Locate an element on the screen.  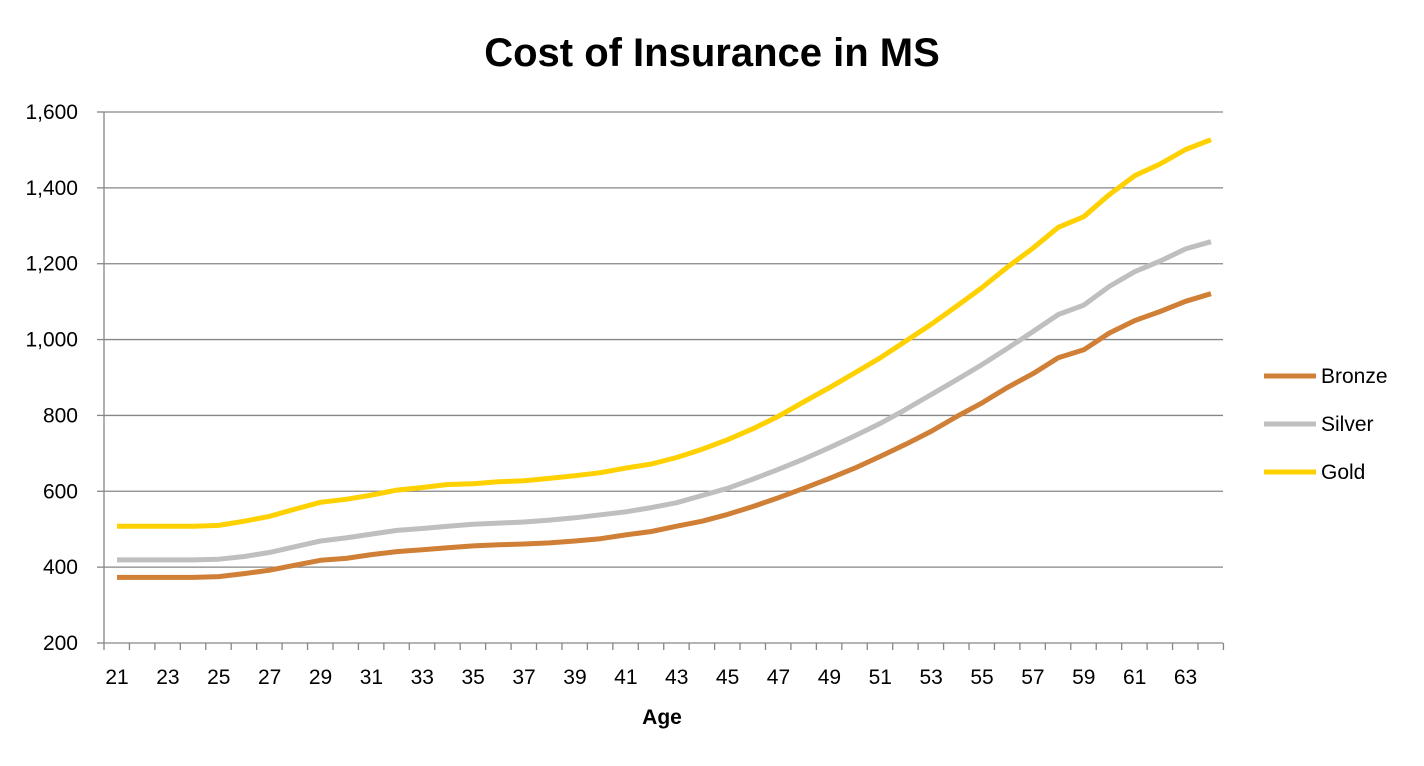
y-tick-label-1400: 1,400 is located at coordinates (51, 188).